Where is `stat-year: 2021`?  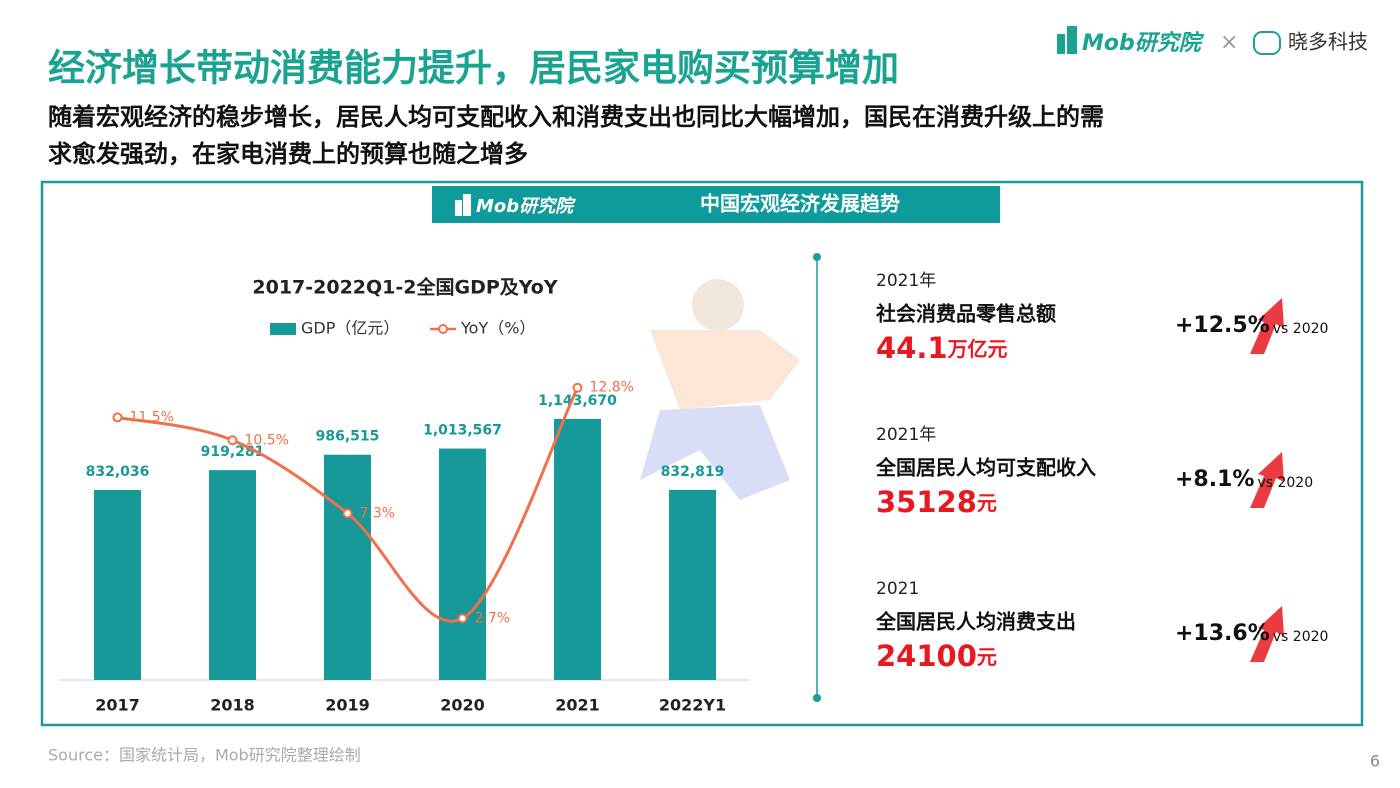
stat-year: 2021 is located at coordinates (897, 589).